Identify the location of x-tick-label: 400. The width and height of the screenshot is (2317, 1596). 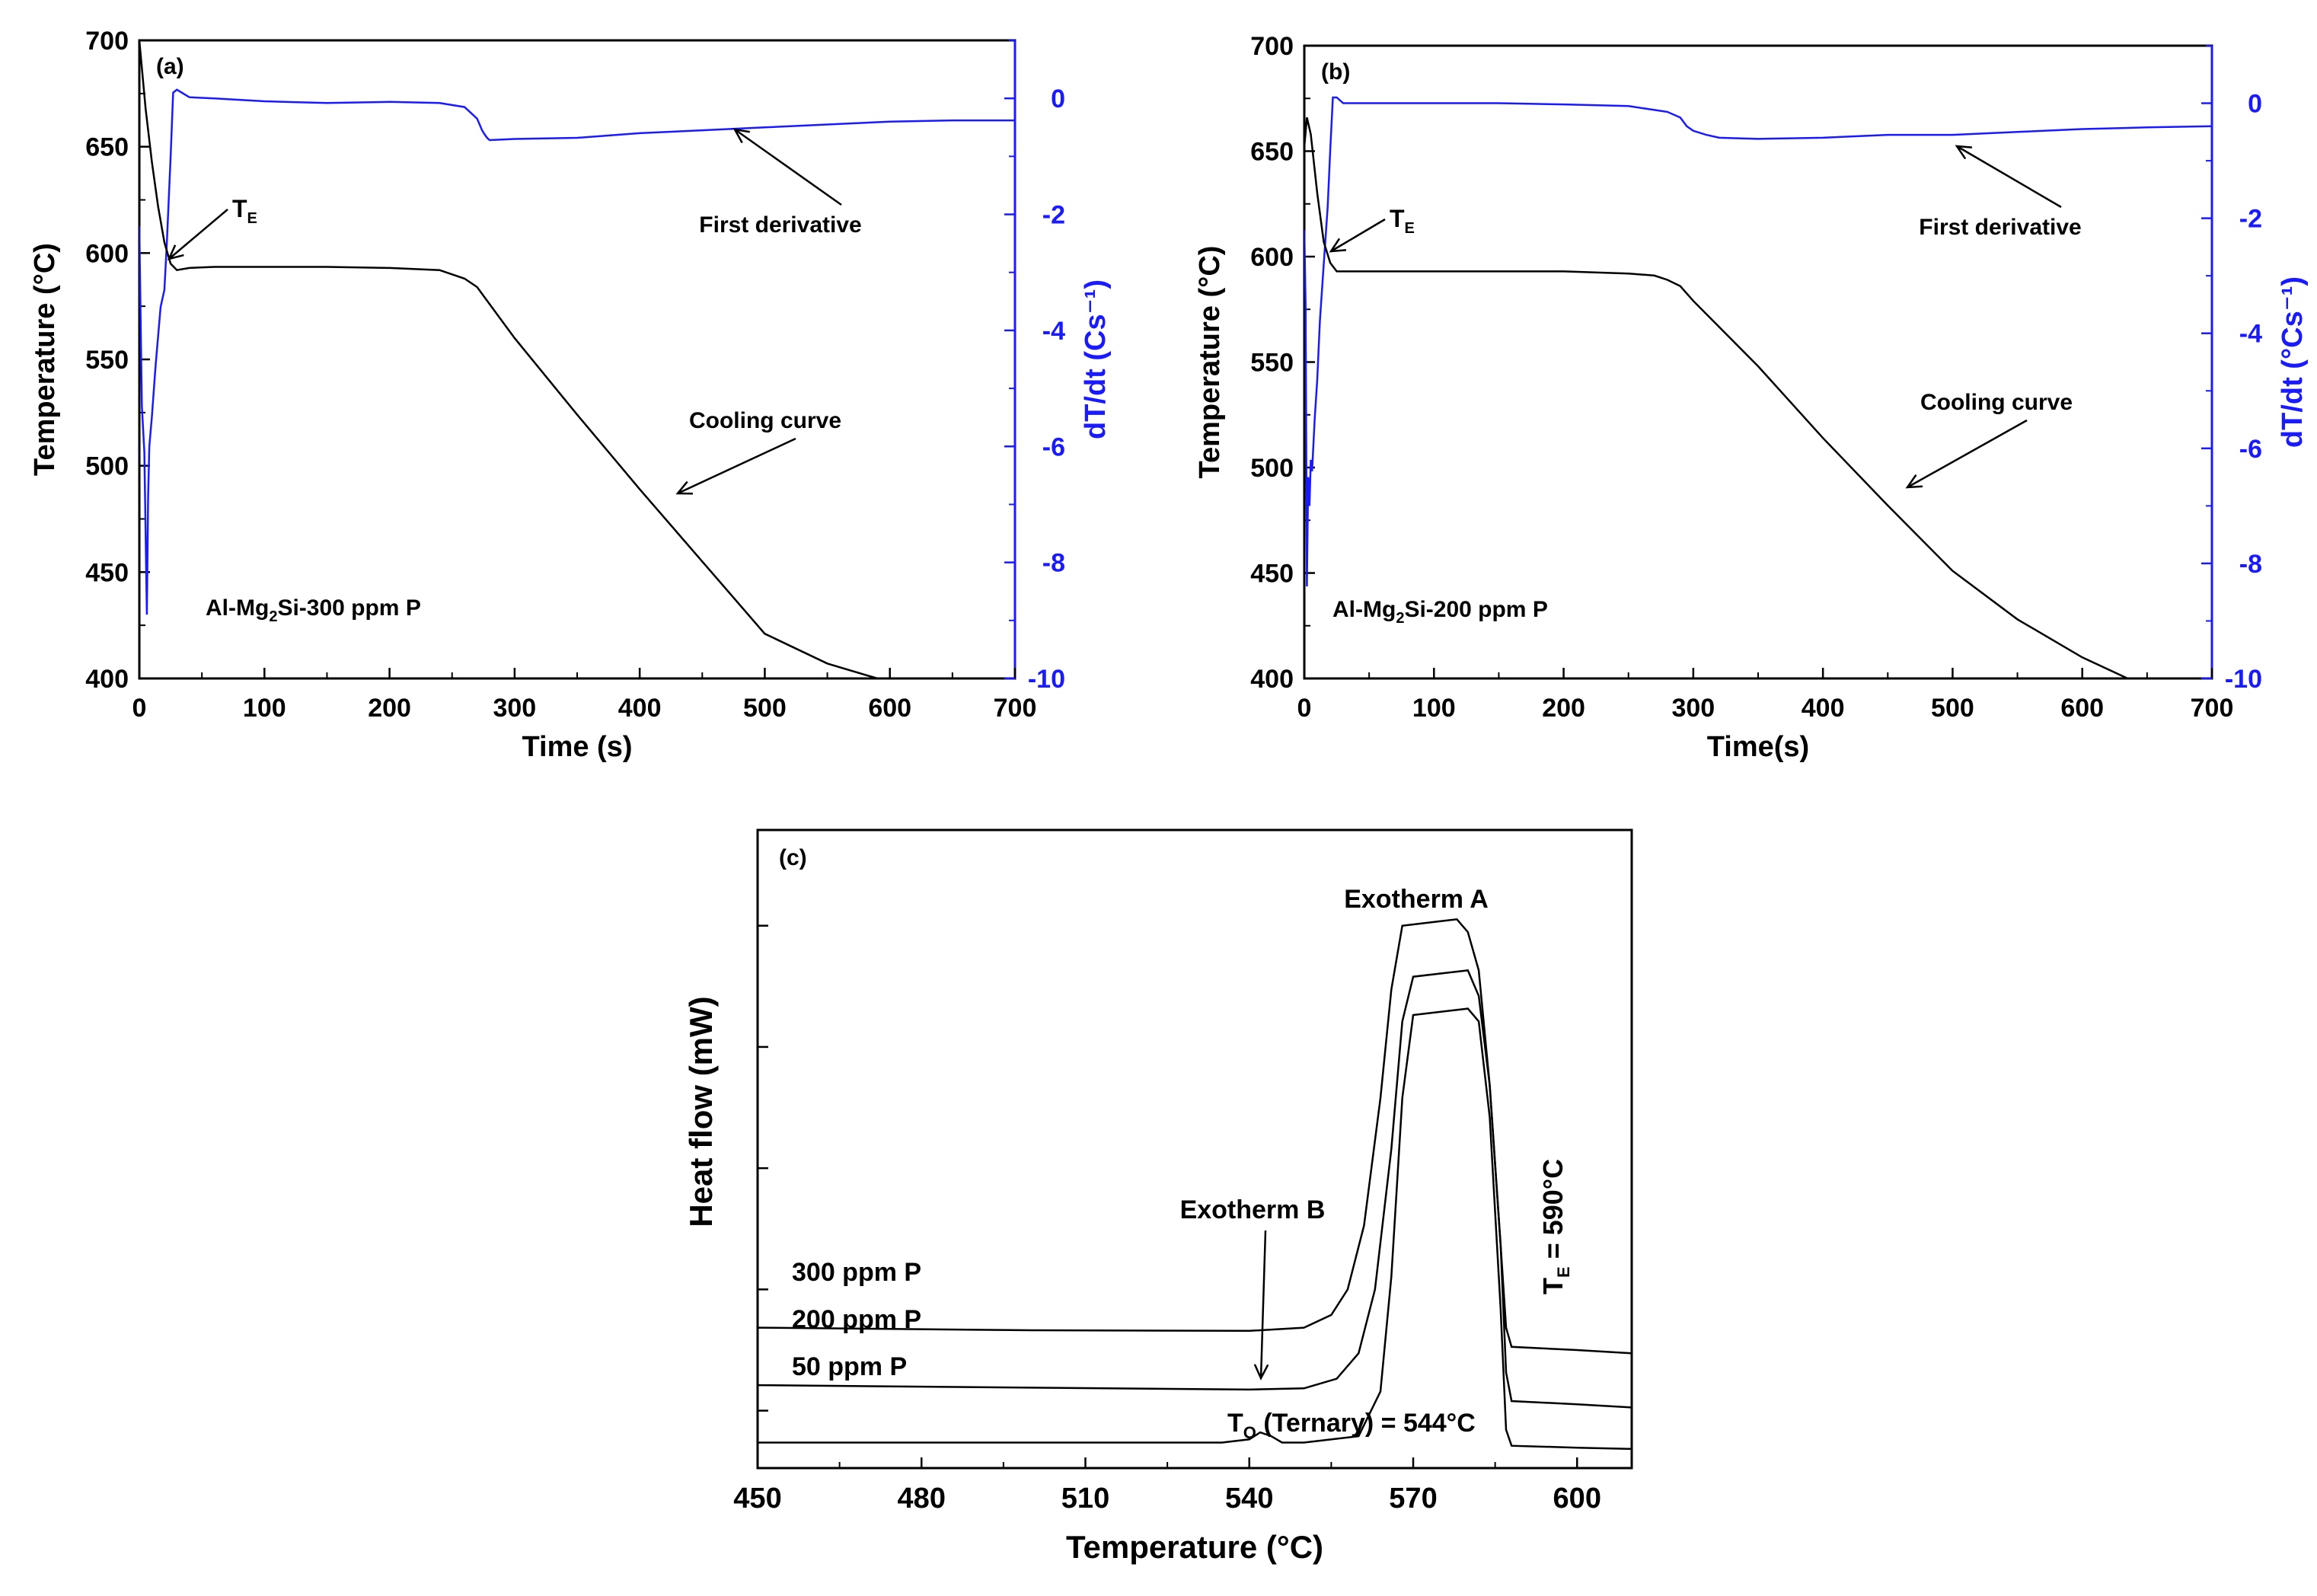
(1823, 708).